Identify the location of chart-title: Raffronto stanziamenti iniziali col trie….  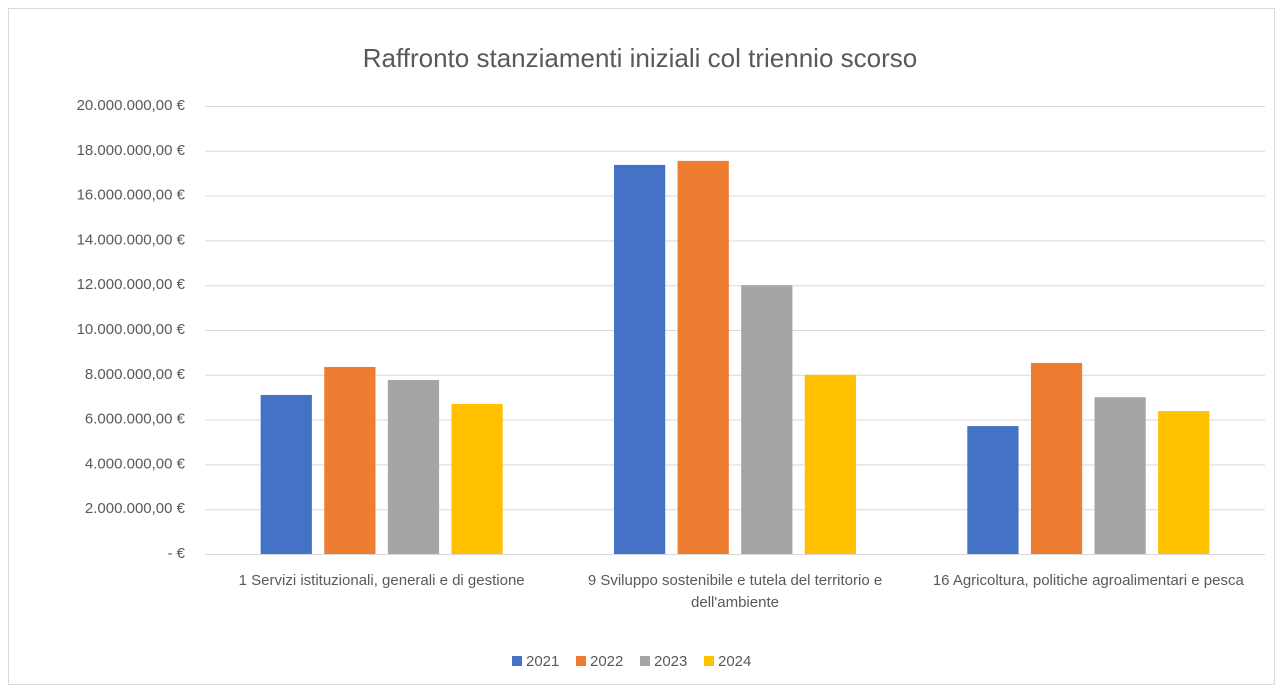
(640, 58).